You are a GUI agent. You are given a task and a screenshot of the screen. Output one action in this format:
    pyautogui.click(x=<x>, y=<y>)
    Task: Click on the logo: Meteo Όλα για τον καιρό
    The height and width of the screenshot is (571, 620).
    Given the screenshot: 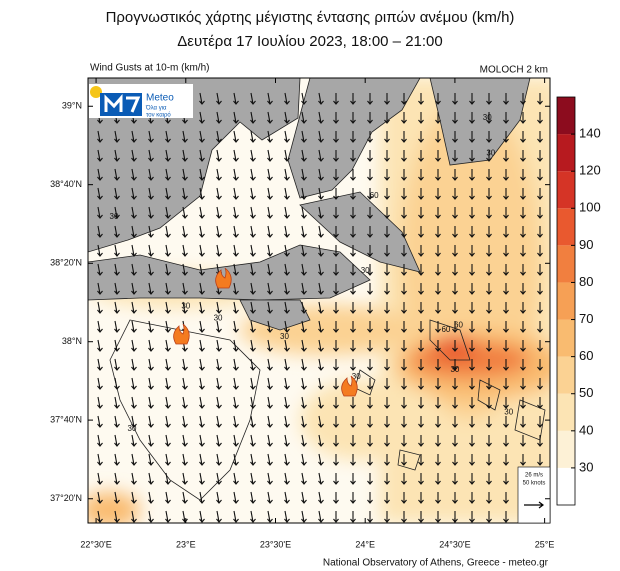 What is the action you would take?
    pyautogui.click(x=141, y=101)
    